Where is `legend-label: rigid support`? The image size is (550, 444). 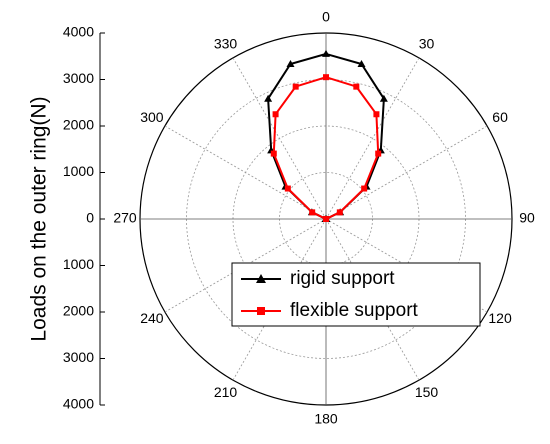
legend-label: rigid support is located at coordinates (342, 278).